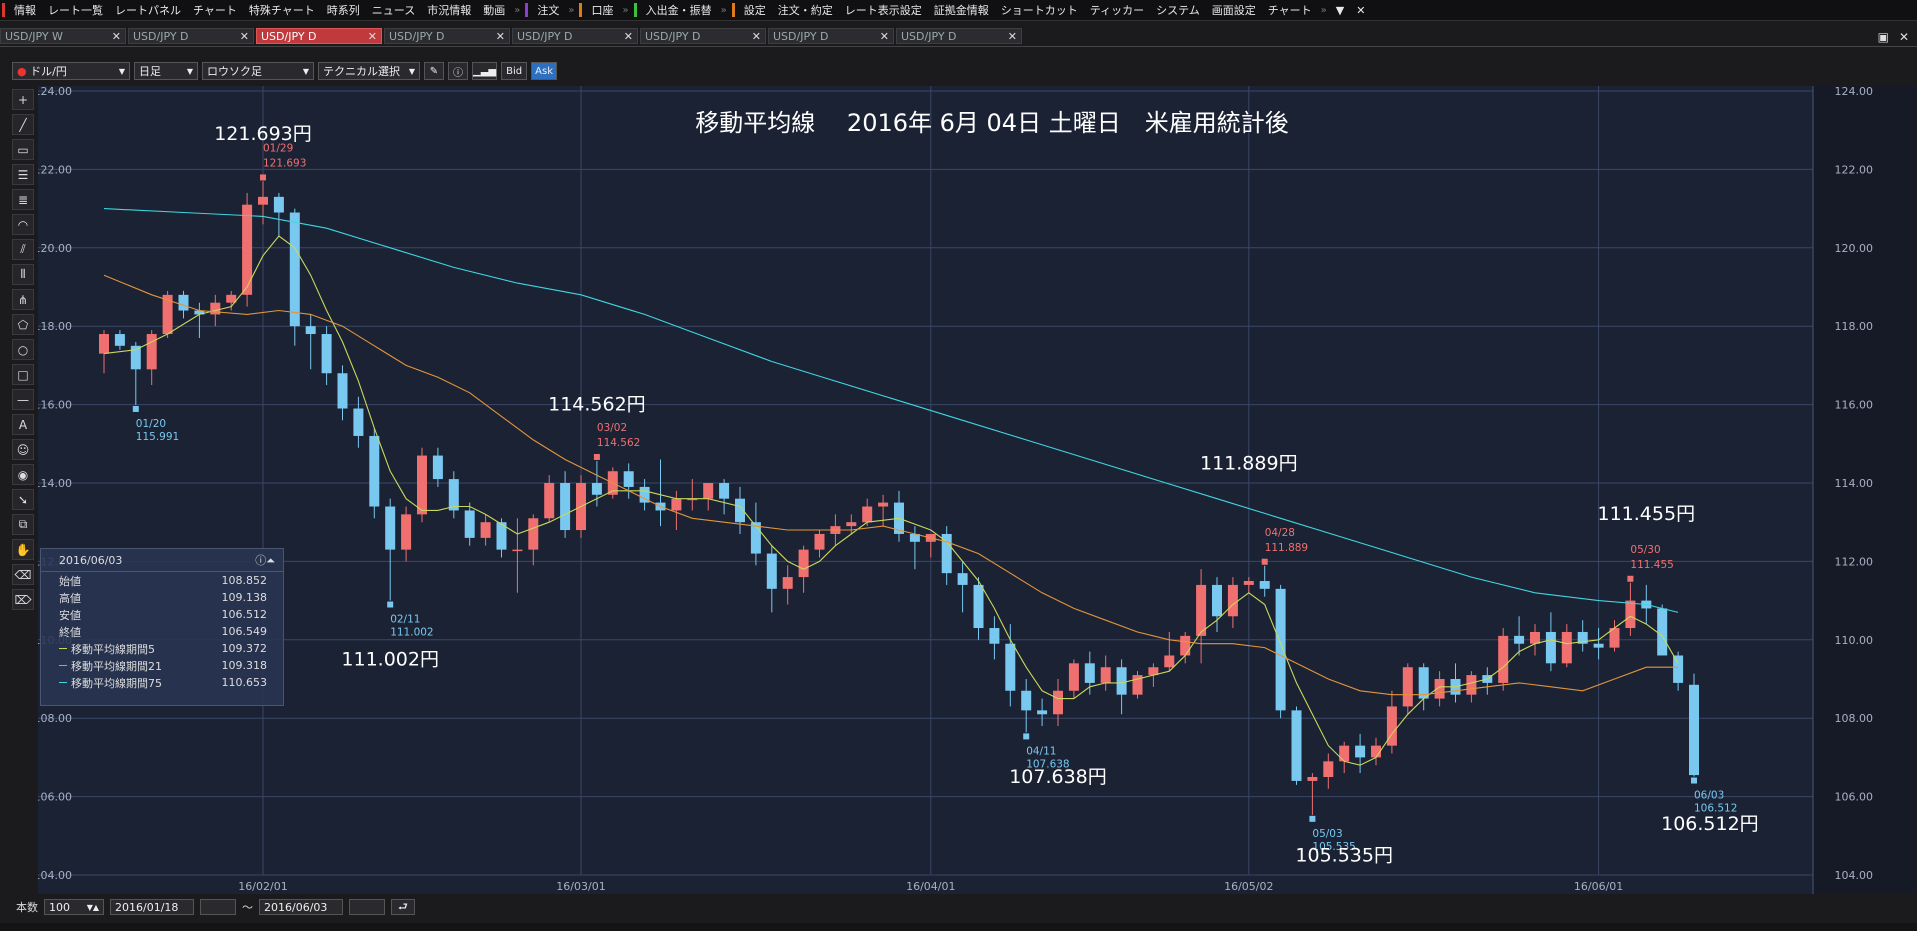 The width and height of the screenshot is (1917, 931). What do you see at coordinates (23, 399) in the screenshot?
I see `hline-icon: —` at bounding box center [23, 399].